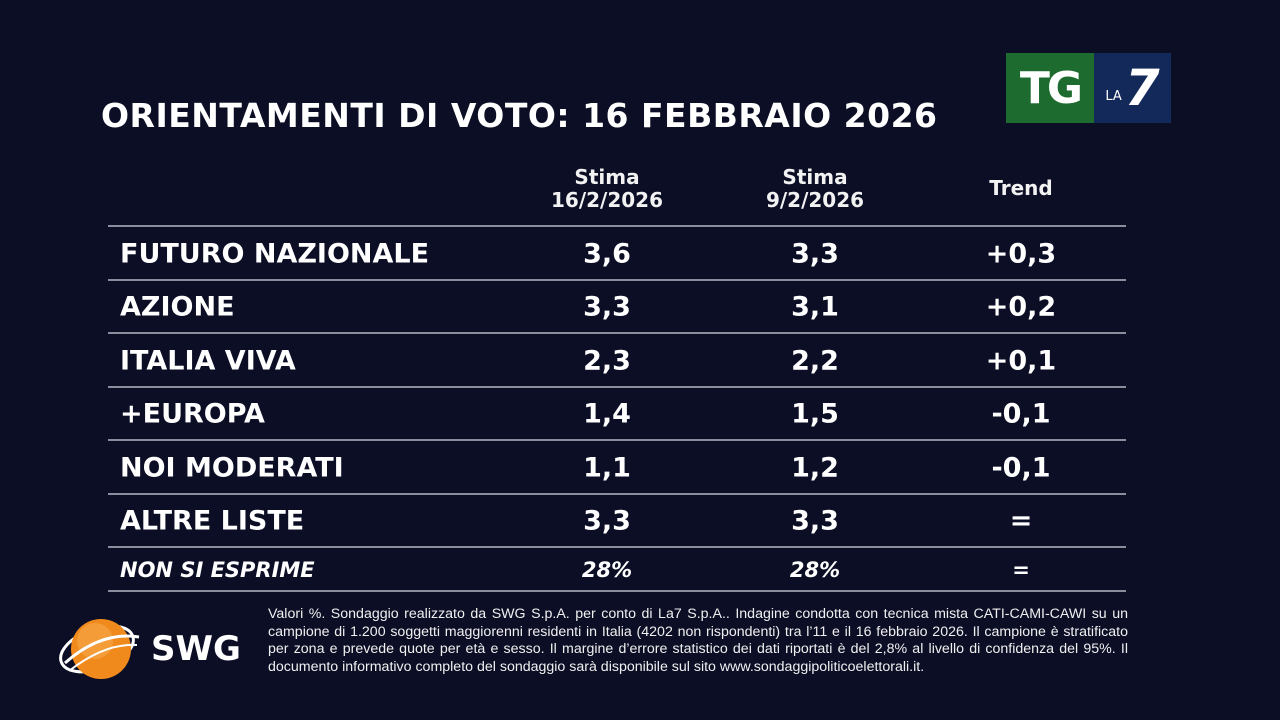  What do you see at coordinates (208, 360) in the screenshot?
I see `cell-party: ITALIA VIVA` at bounding box center [208, 360].